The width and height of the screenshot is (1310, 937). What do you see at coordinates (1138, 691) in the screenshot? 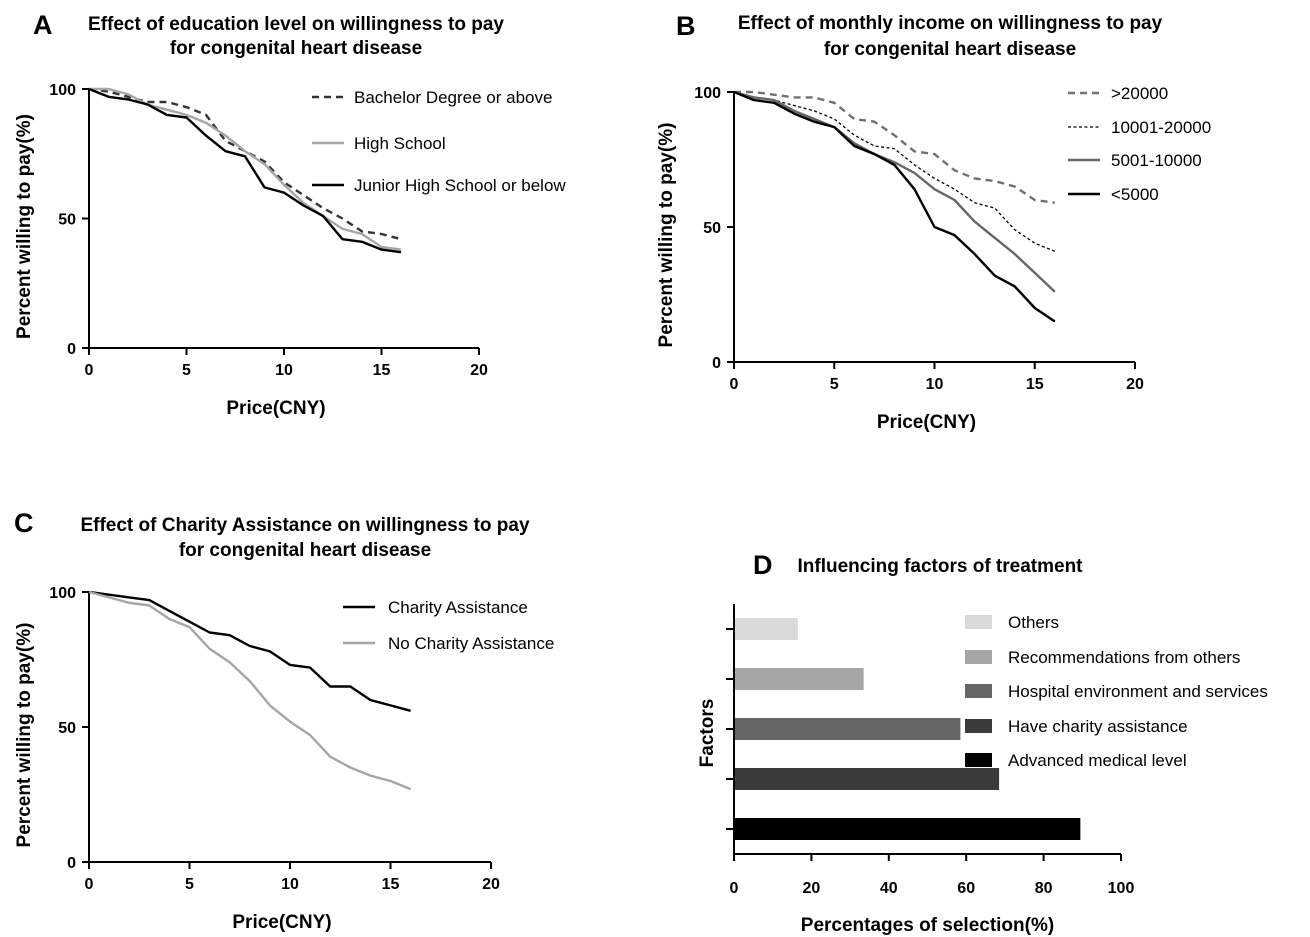
I see `legend-label: Hospital environment and services` at bounding box center [1138, 691].